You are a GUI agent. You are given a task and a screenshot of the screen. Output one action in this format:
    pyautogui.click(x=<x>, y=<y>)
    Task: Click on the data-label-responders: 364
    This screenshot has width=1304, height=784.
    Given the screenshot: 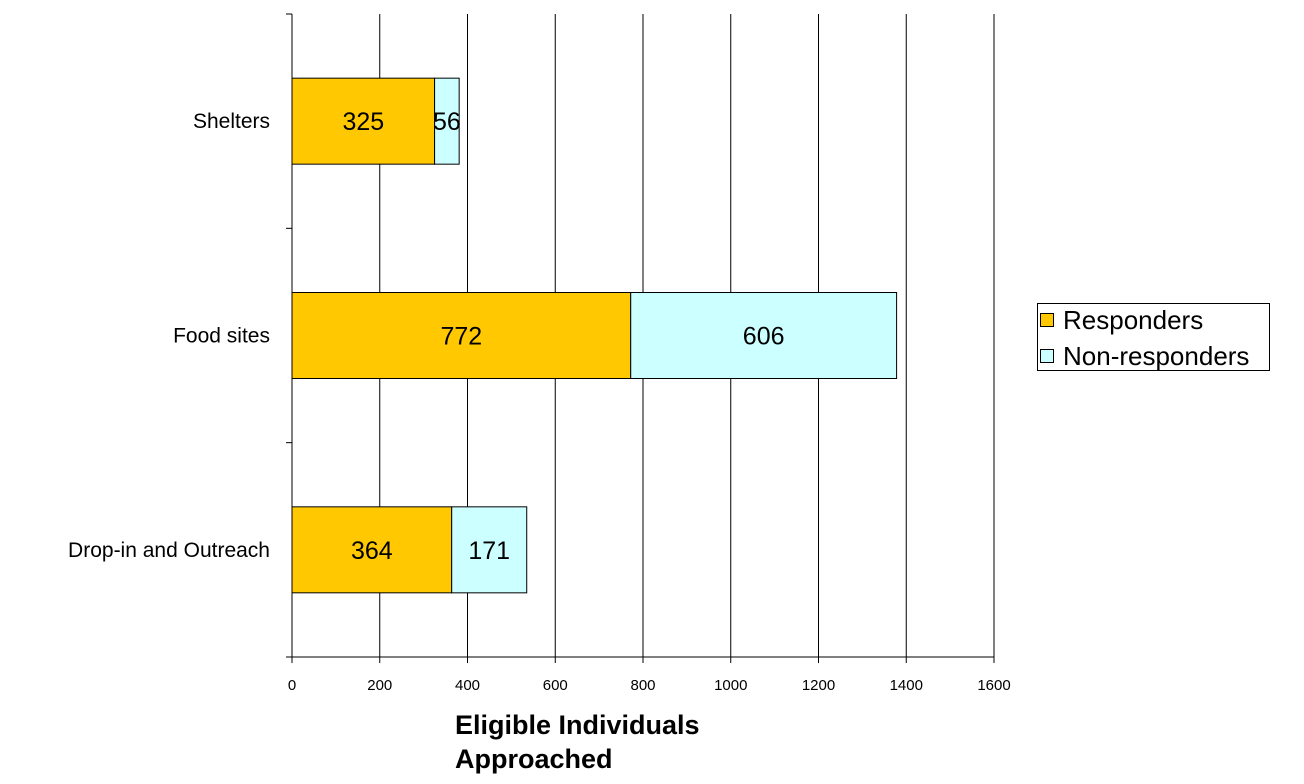 What is the action you would take?
    pyautogui.click(x=372, y=551)
    